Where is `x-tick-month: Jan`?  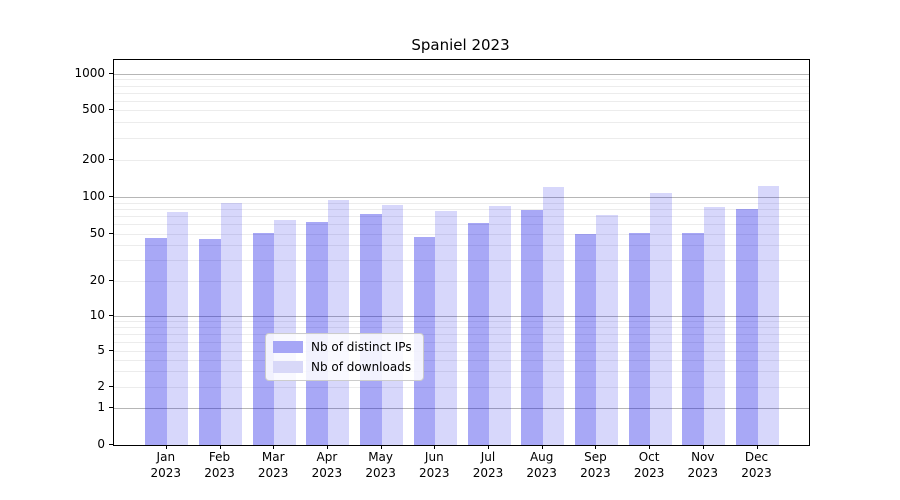
x-tick-month: Jan is located at coordinates (166, 457).